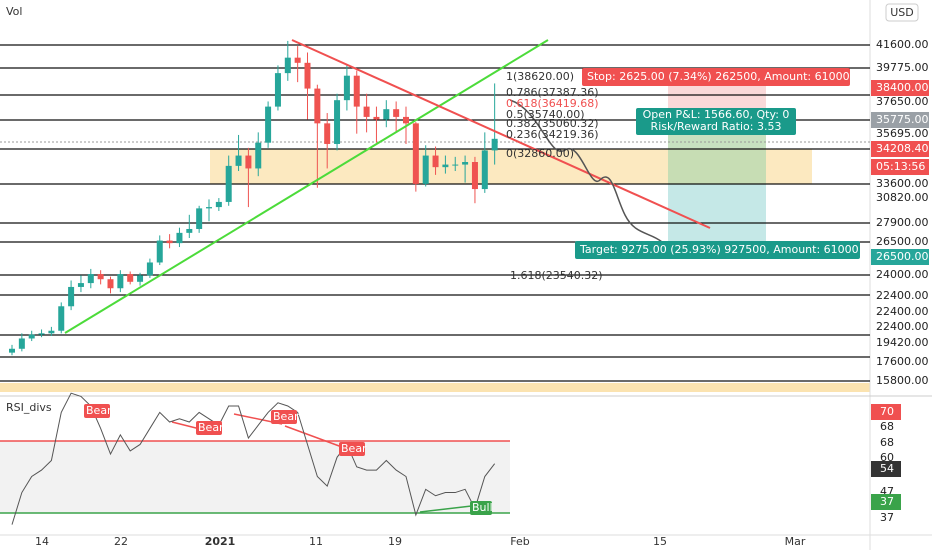 The width and height of the screenshot is (932, 554). I want to click on x-tick-label: 14, so click(42, 541).